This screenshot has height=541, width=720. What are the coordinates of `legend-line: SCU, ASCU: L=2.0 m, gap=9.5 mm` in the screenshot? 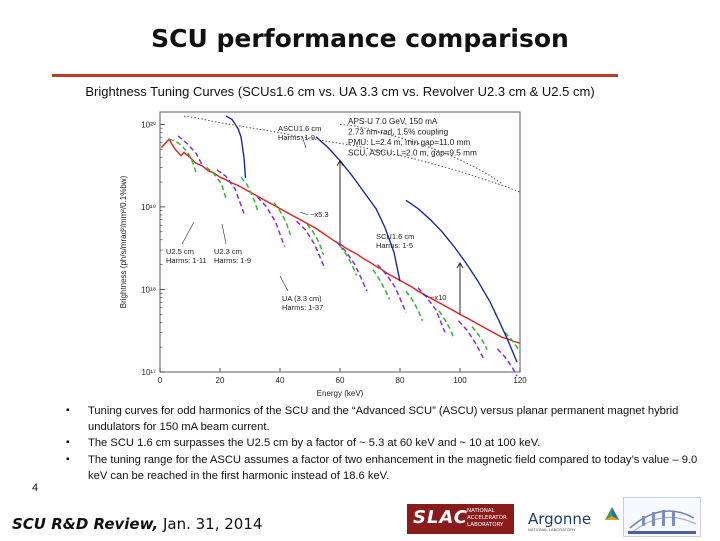 It's located at (412, 153).